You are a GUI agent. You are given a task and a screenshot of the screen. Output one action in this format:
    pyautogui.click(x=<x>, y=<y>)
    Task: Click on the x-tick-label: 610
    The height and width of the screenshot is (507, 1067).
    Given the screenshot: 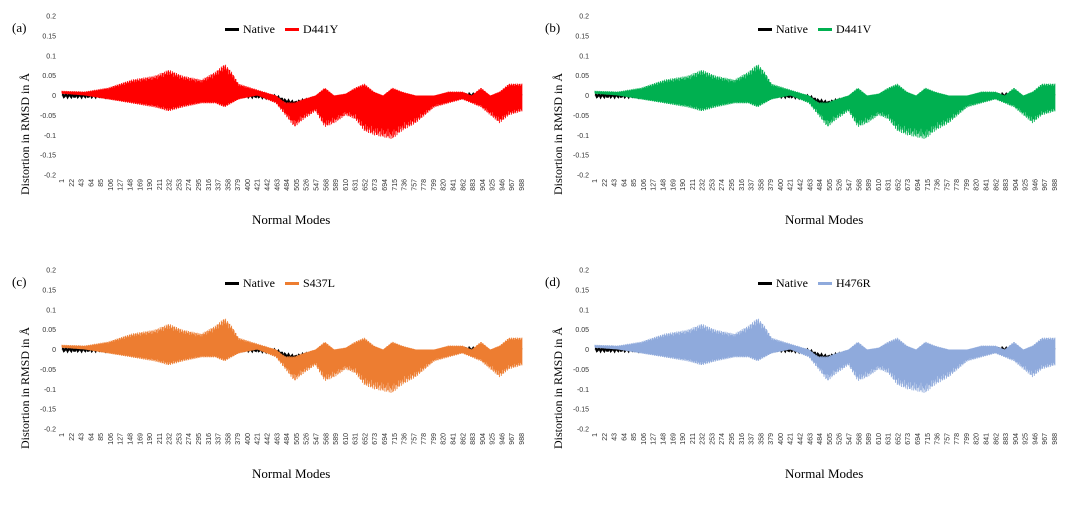 What is the action you would take?
    pyautogui.click(x=879, y=185)
    